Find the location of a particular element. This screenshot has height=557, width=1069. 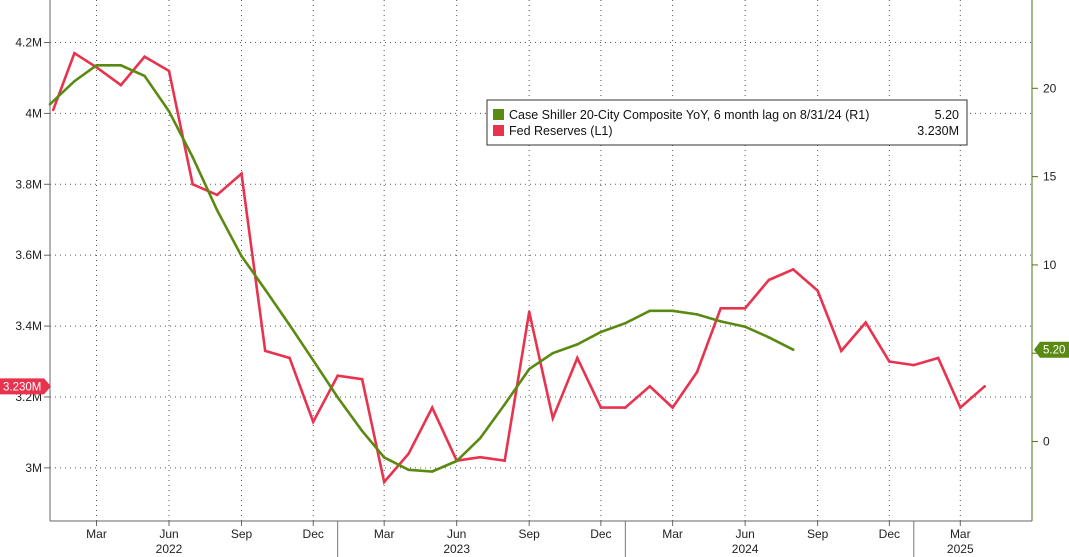

year-label: 2025 is located at coordinates (960, 549).